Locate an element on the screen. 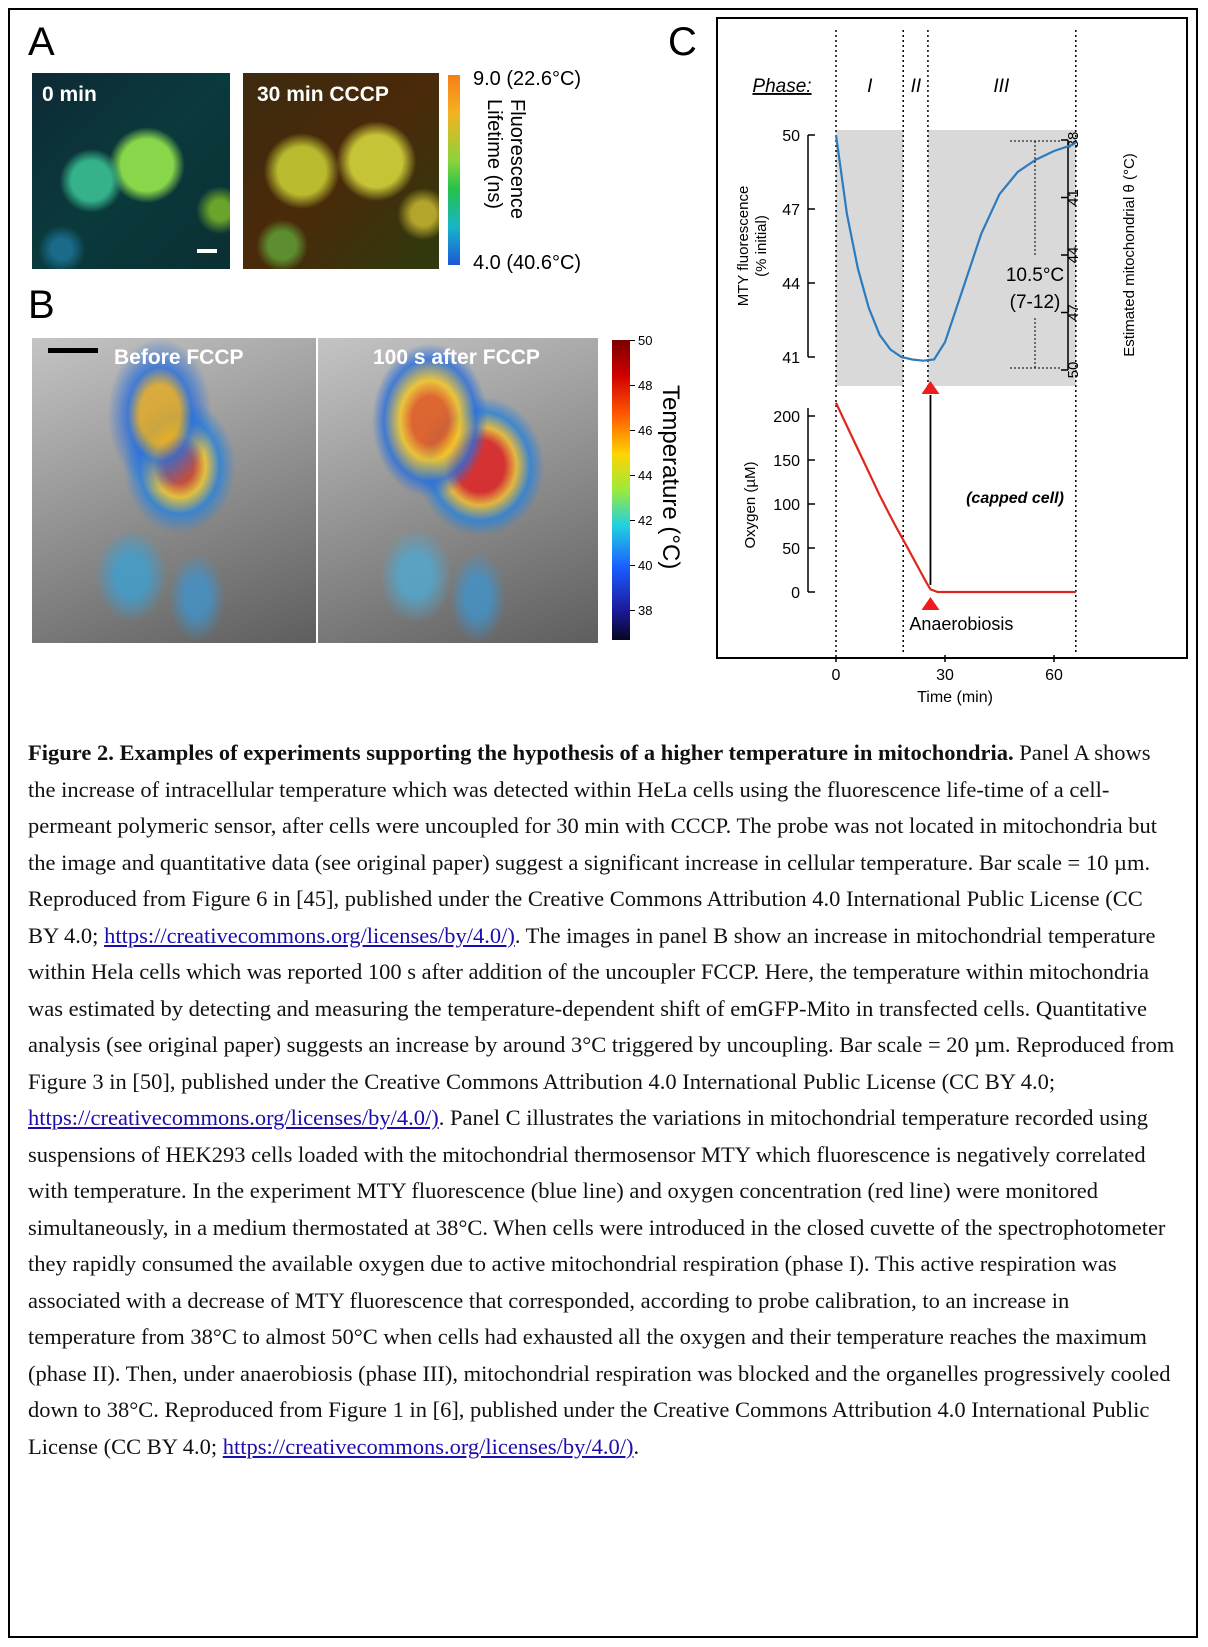 Image resolution: width=1208 pixels, height=1647 pixels. temp-tick-label: 50 is located at coordinates (1073, 370).